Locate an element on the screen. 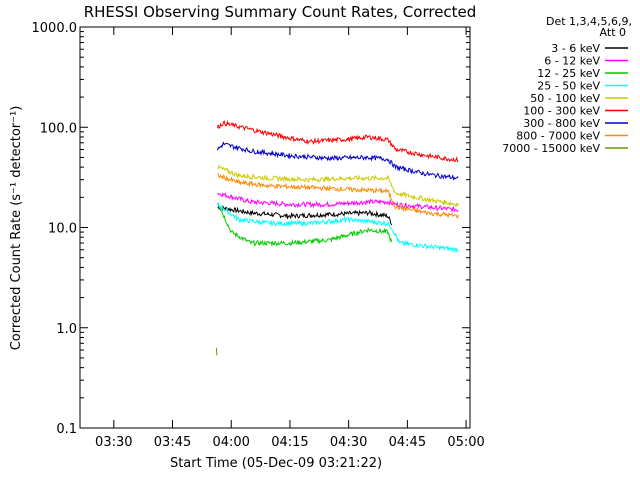  x-tick-label: 04:45 is located at coordinates (407, 442).